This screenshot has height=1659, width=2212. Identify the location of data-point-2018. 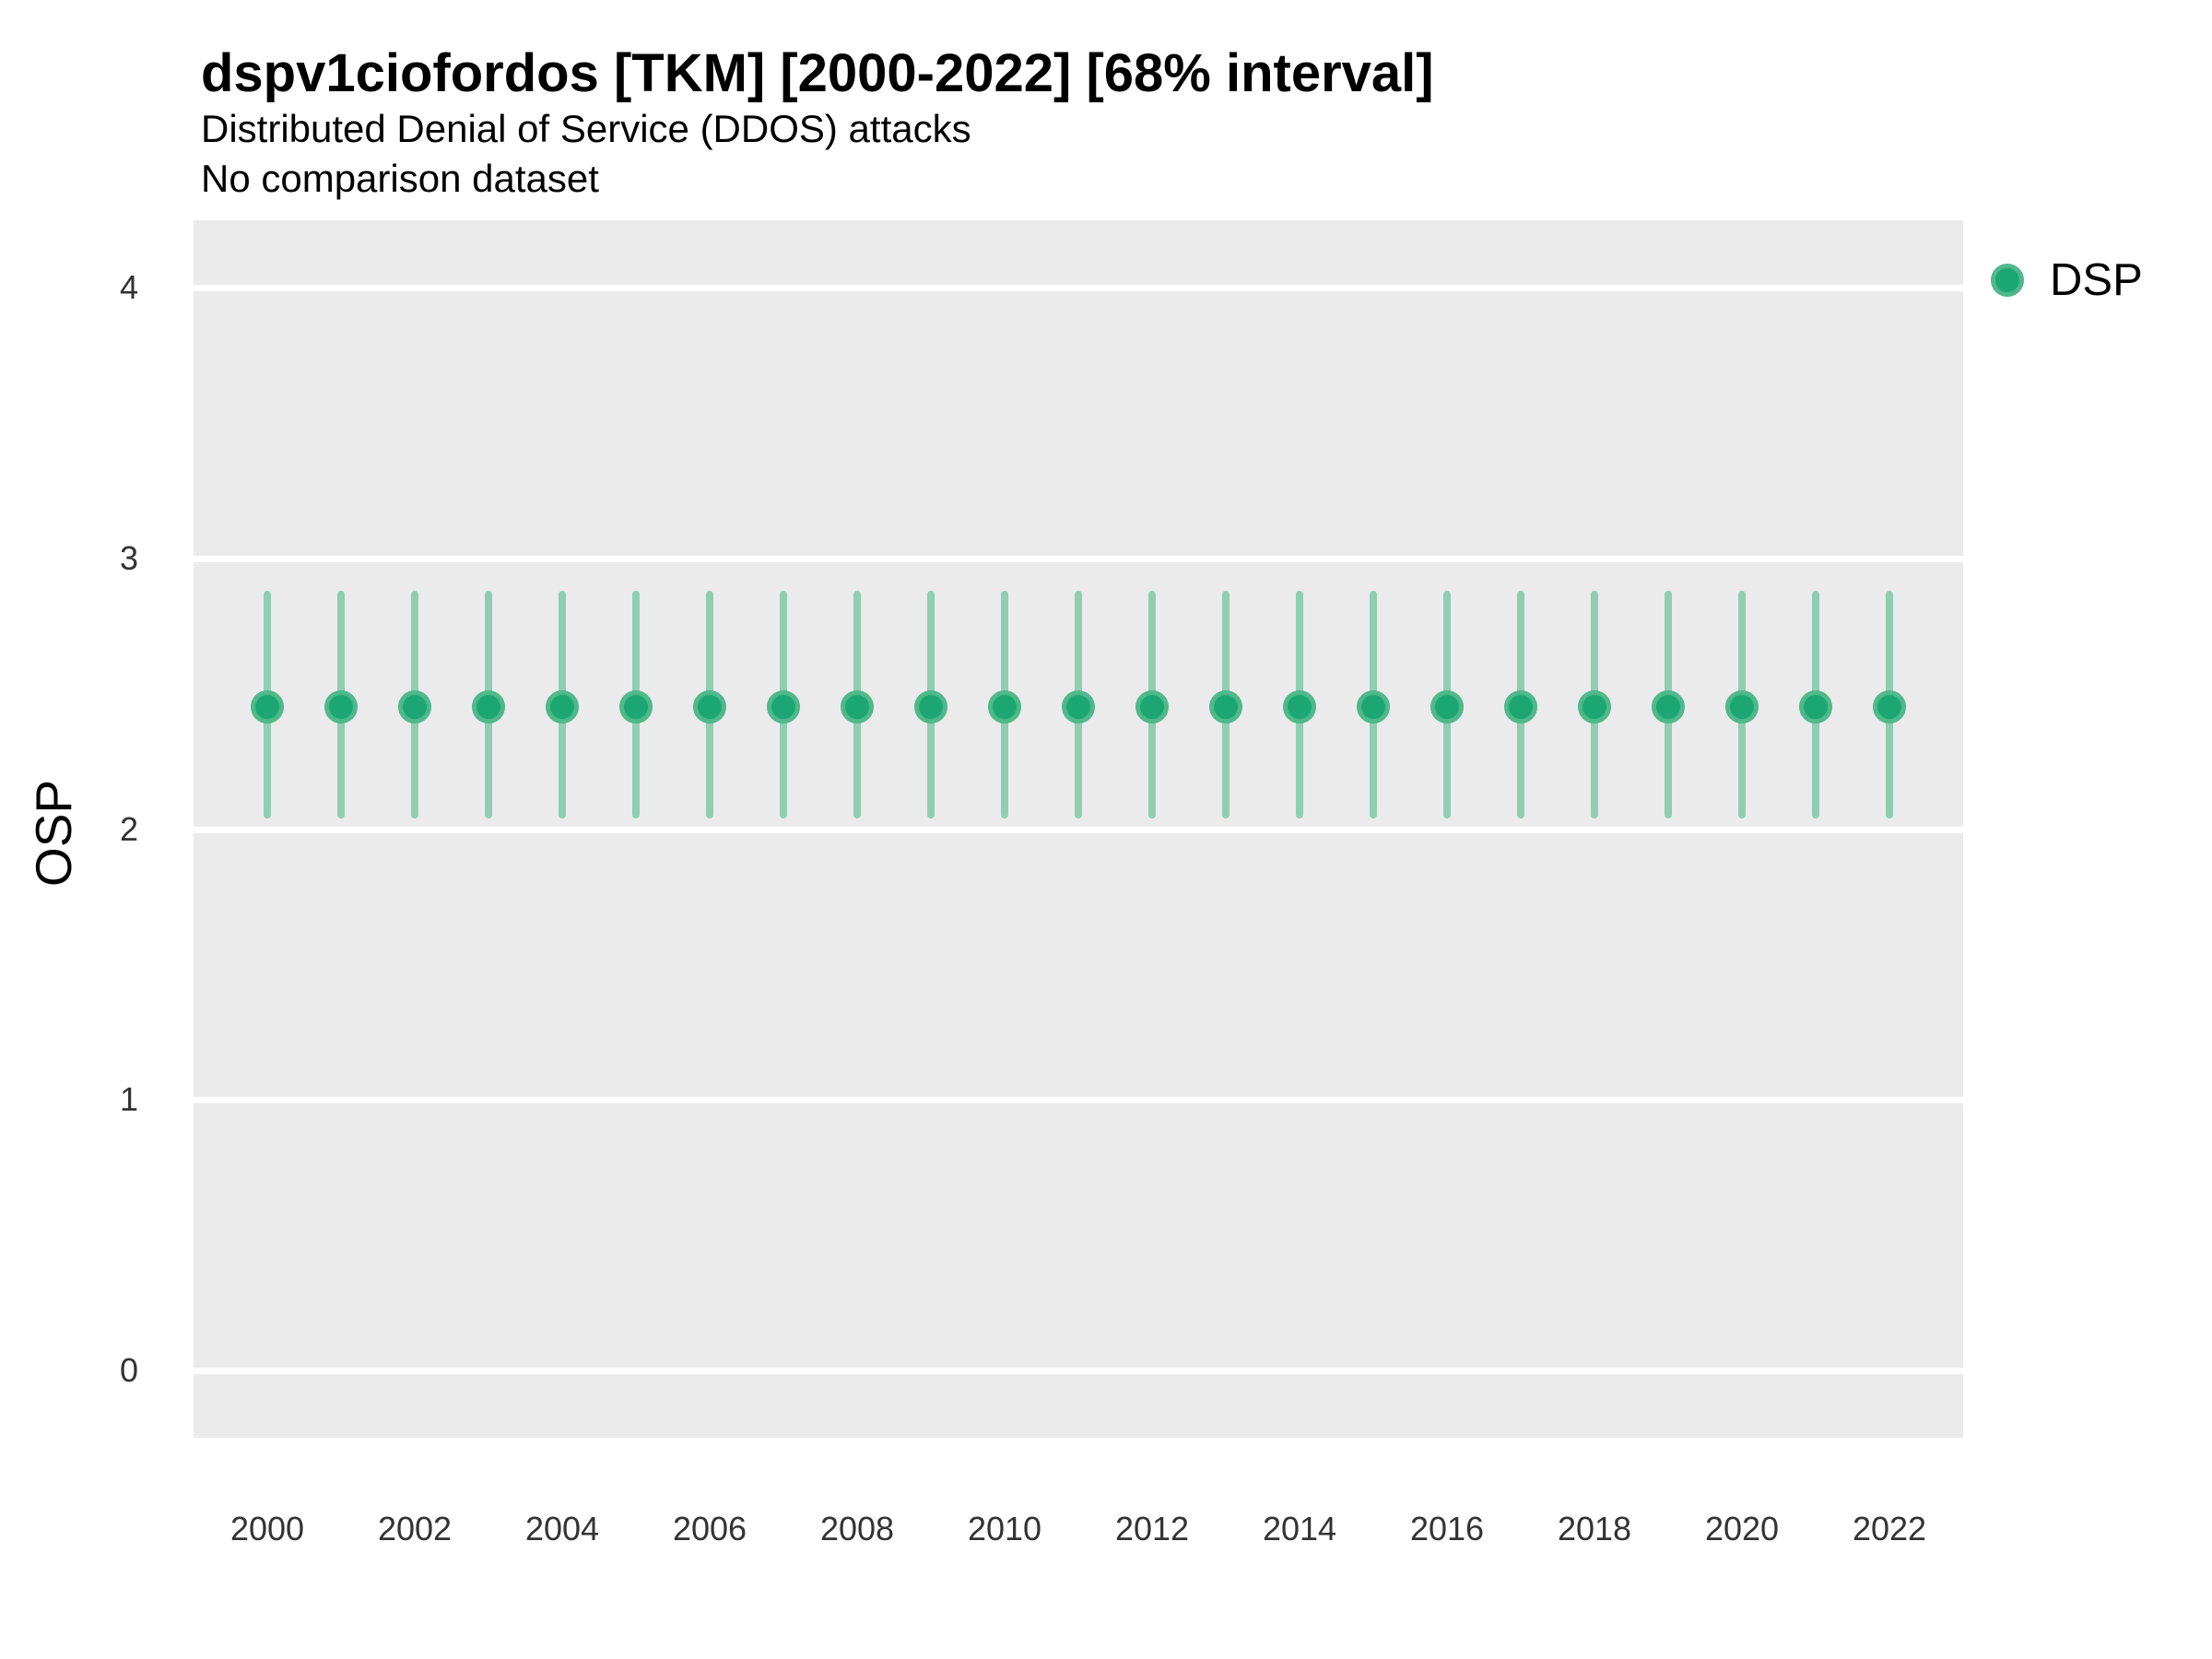
(1594, 707).